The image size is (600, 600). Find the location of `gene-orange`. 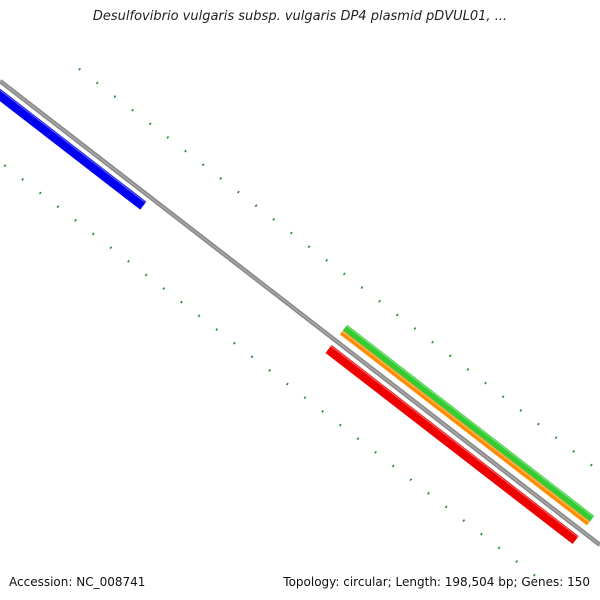

gene-orange is located at coordinates (464, 428).